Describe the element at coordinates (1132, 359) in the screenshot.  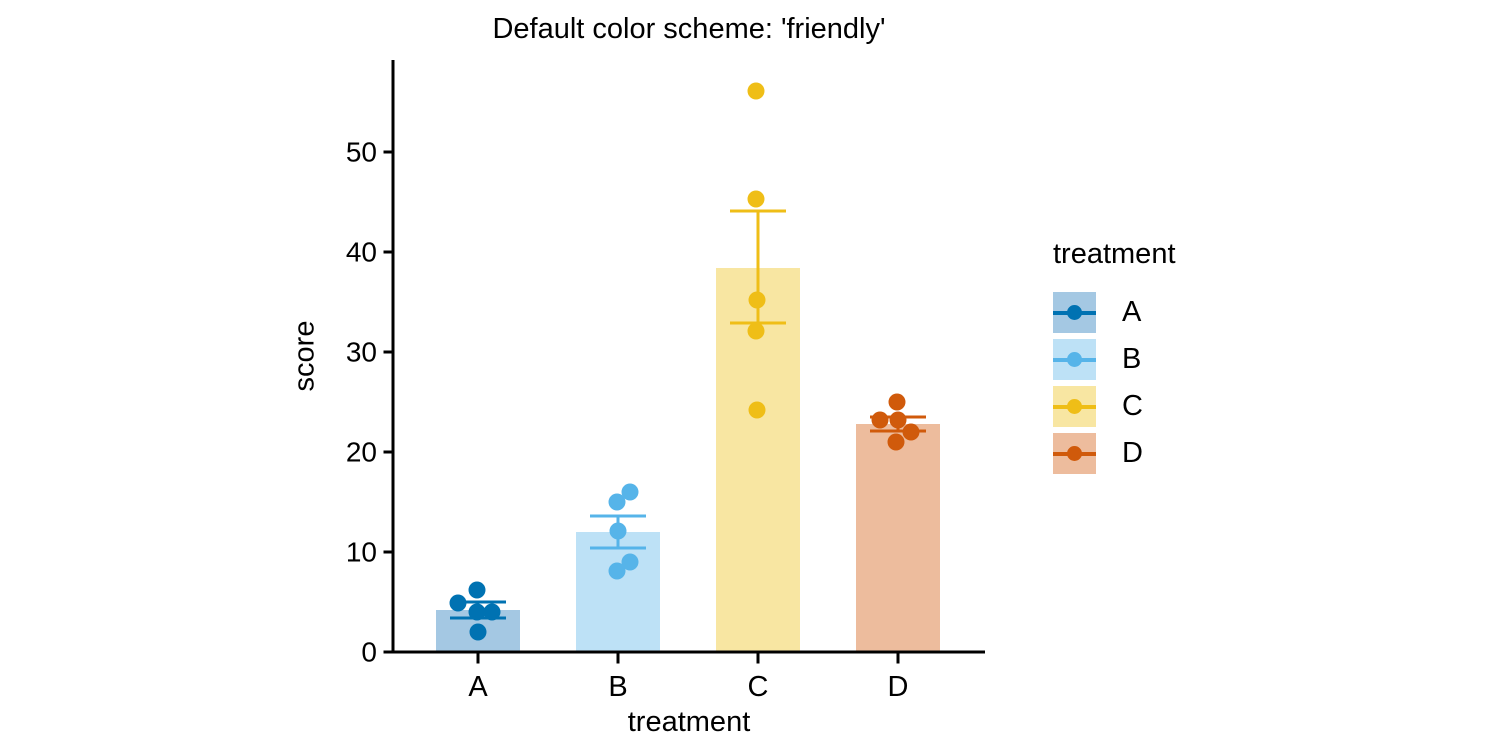
I see `legend-label-B: B` at that location.